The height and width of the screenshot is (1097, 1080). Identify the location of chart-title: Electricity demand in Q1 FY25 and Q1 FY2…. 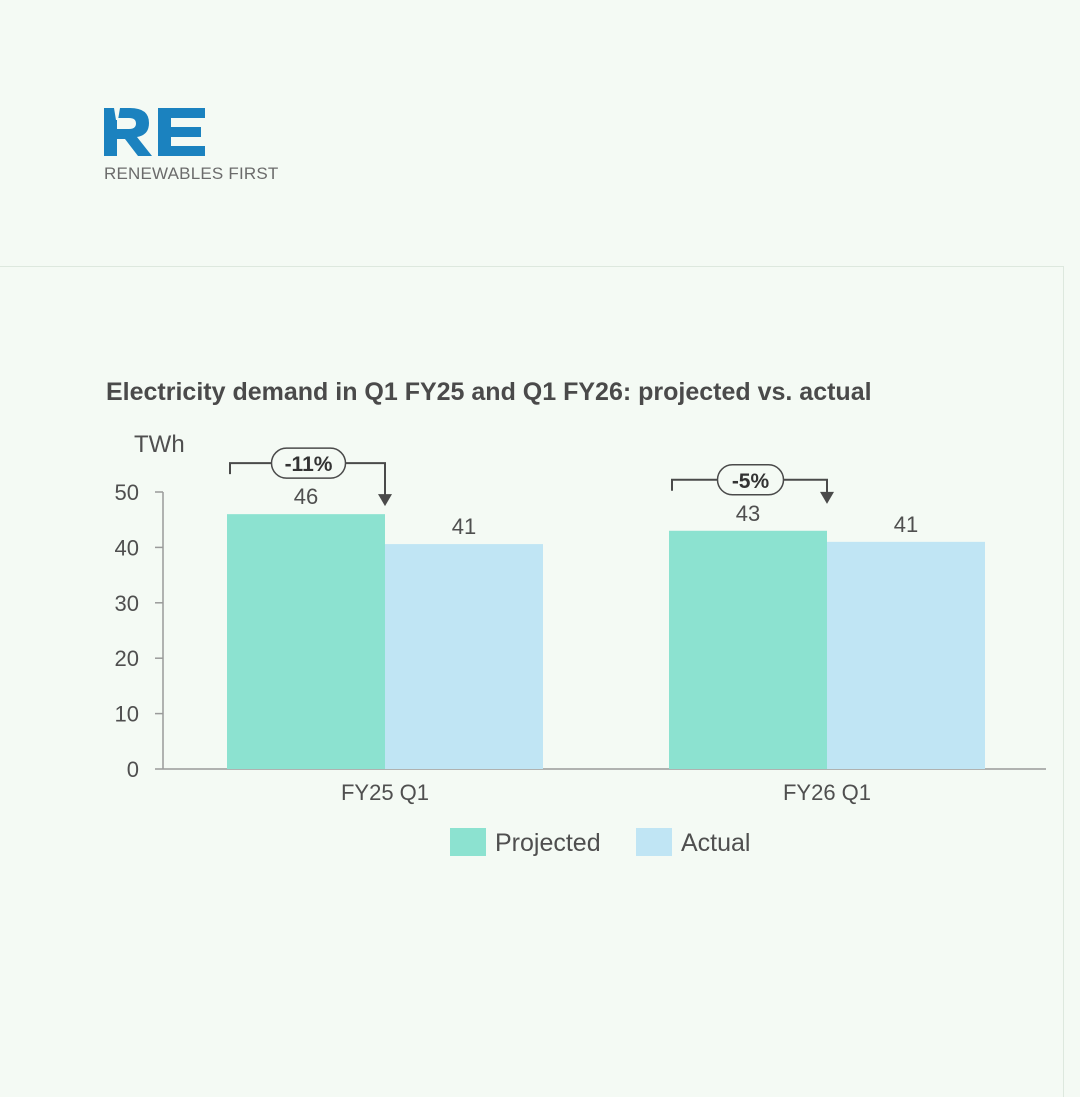
(489, 392).